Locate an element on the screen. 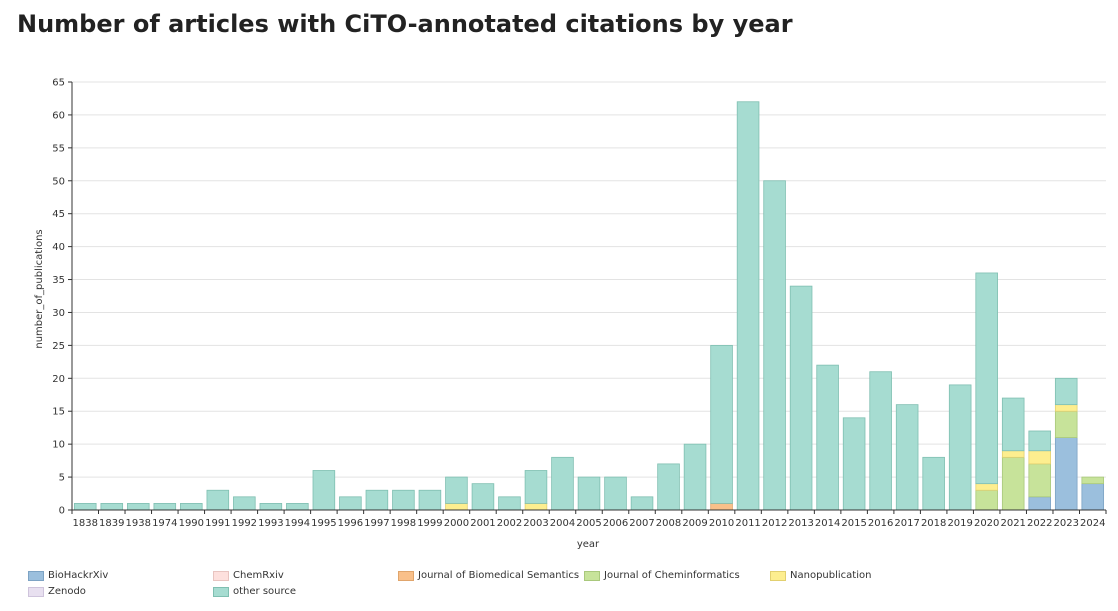 The width and height of the screenshot is (1118, 611). legend-item: Journal of Biomedical Semantics is located at coordinates (488, 575).